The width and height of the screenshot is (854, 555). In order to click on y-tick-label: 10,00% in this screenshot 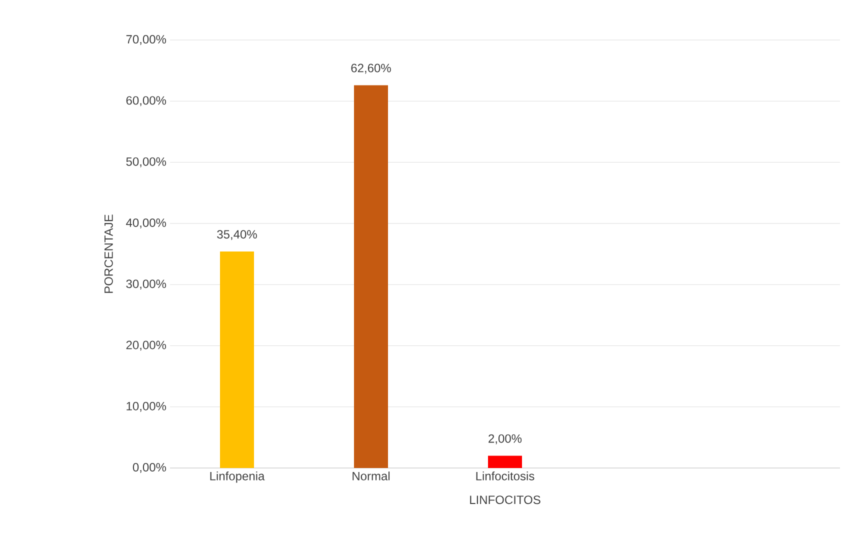, I will do `click(146, 407)`.